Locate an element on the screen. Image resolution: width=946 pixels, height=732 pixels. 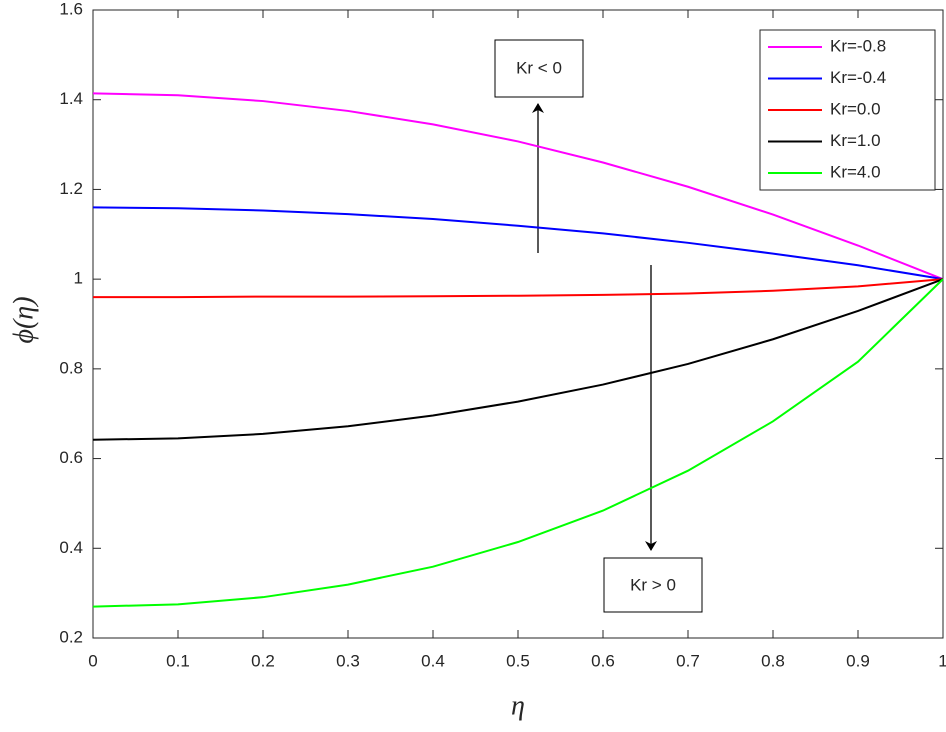
annotation: Kr < 0 is located at coordinates (539, 67).